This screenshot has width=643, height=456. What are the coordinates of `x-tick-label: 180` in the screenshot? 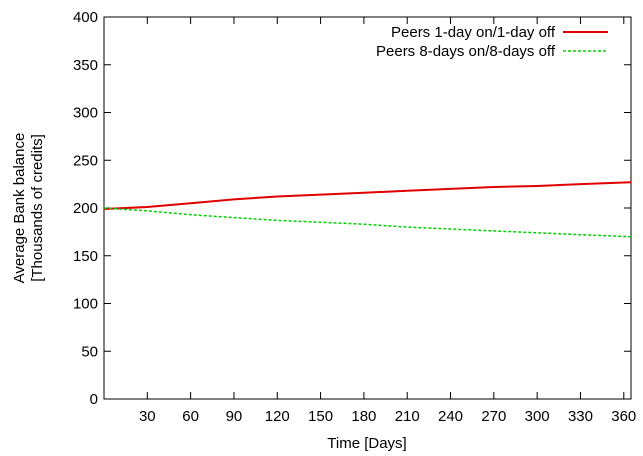 It's located at (363, 416).